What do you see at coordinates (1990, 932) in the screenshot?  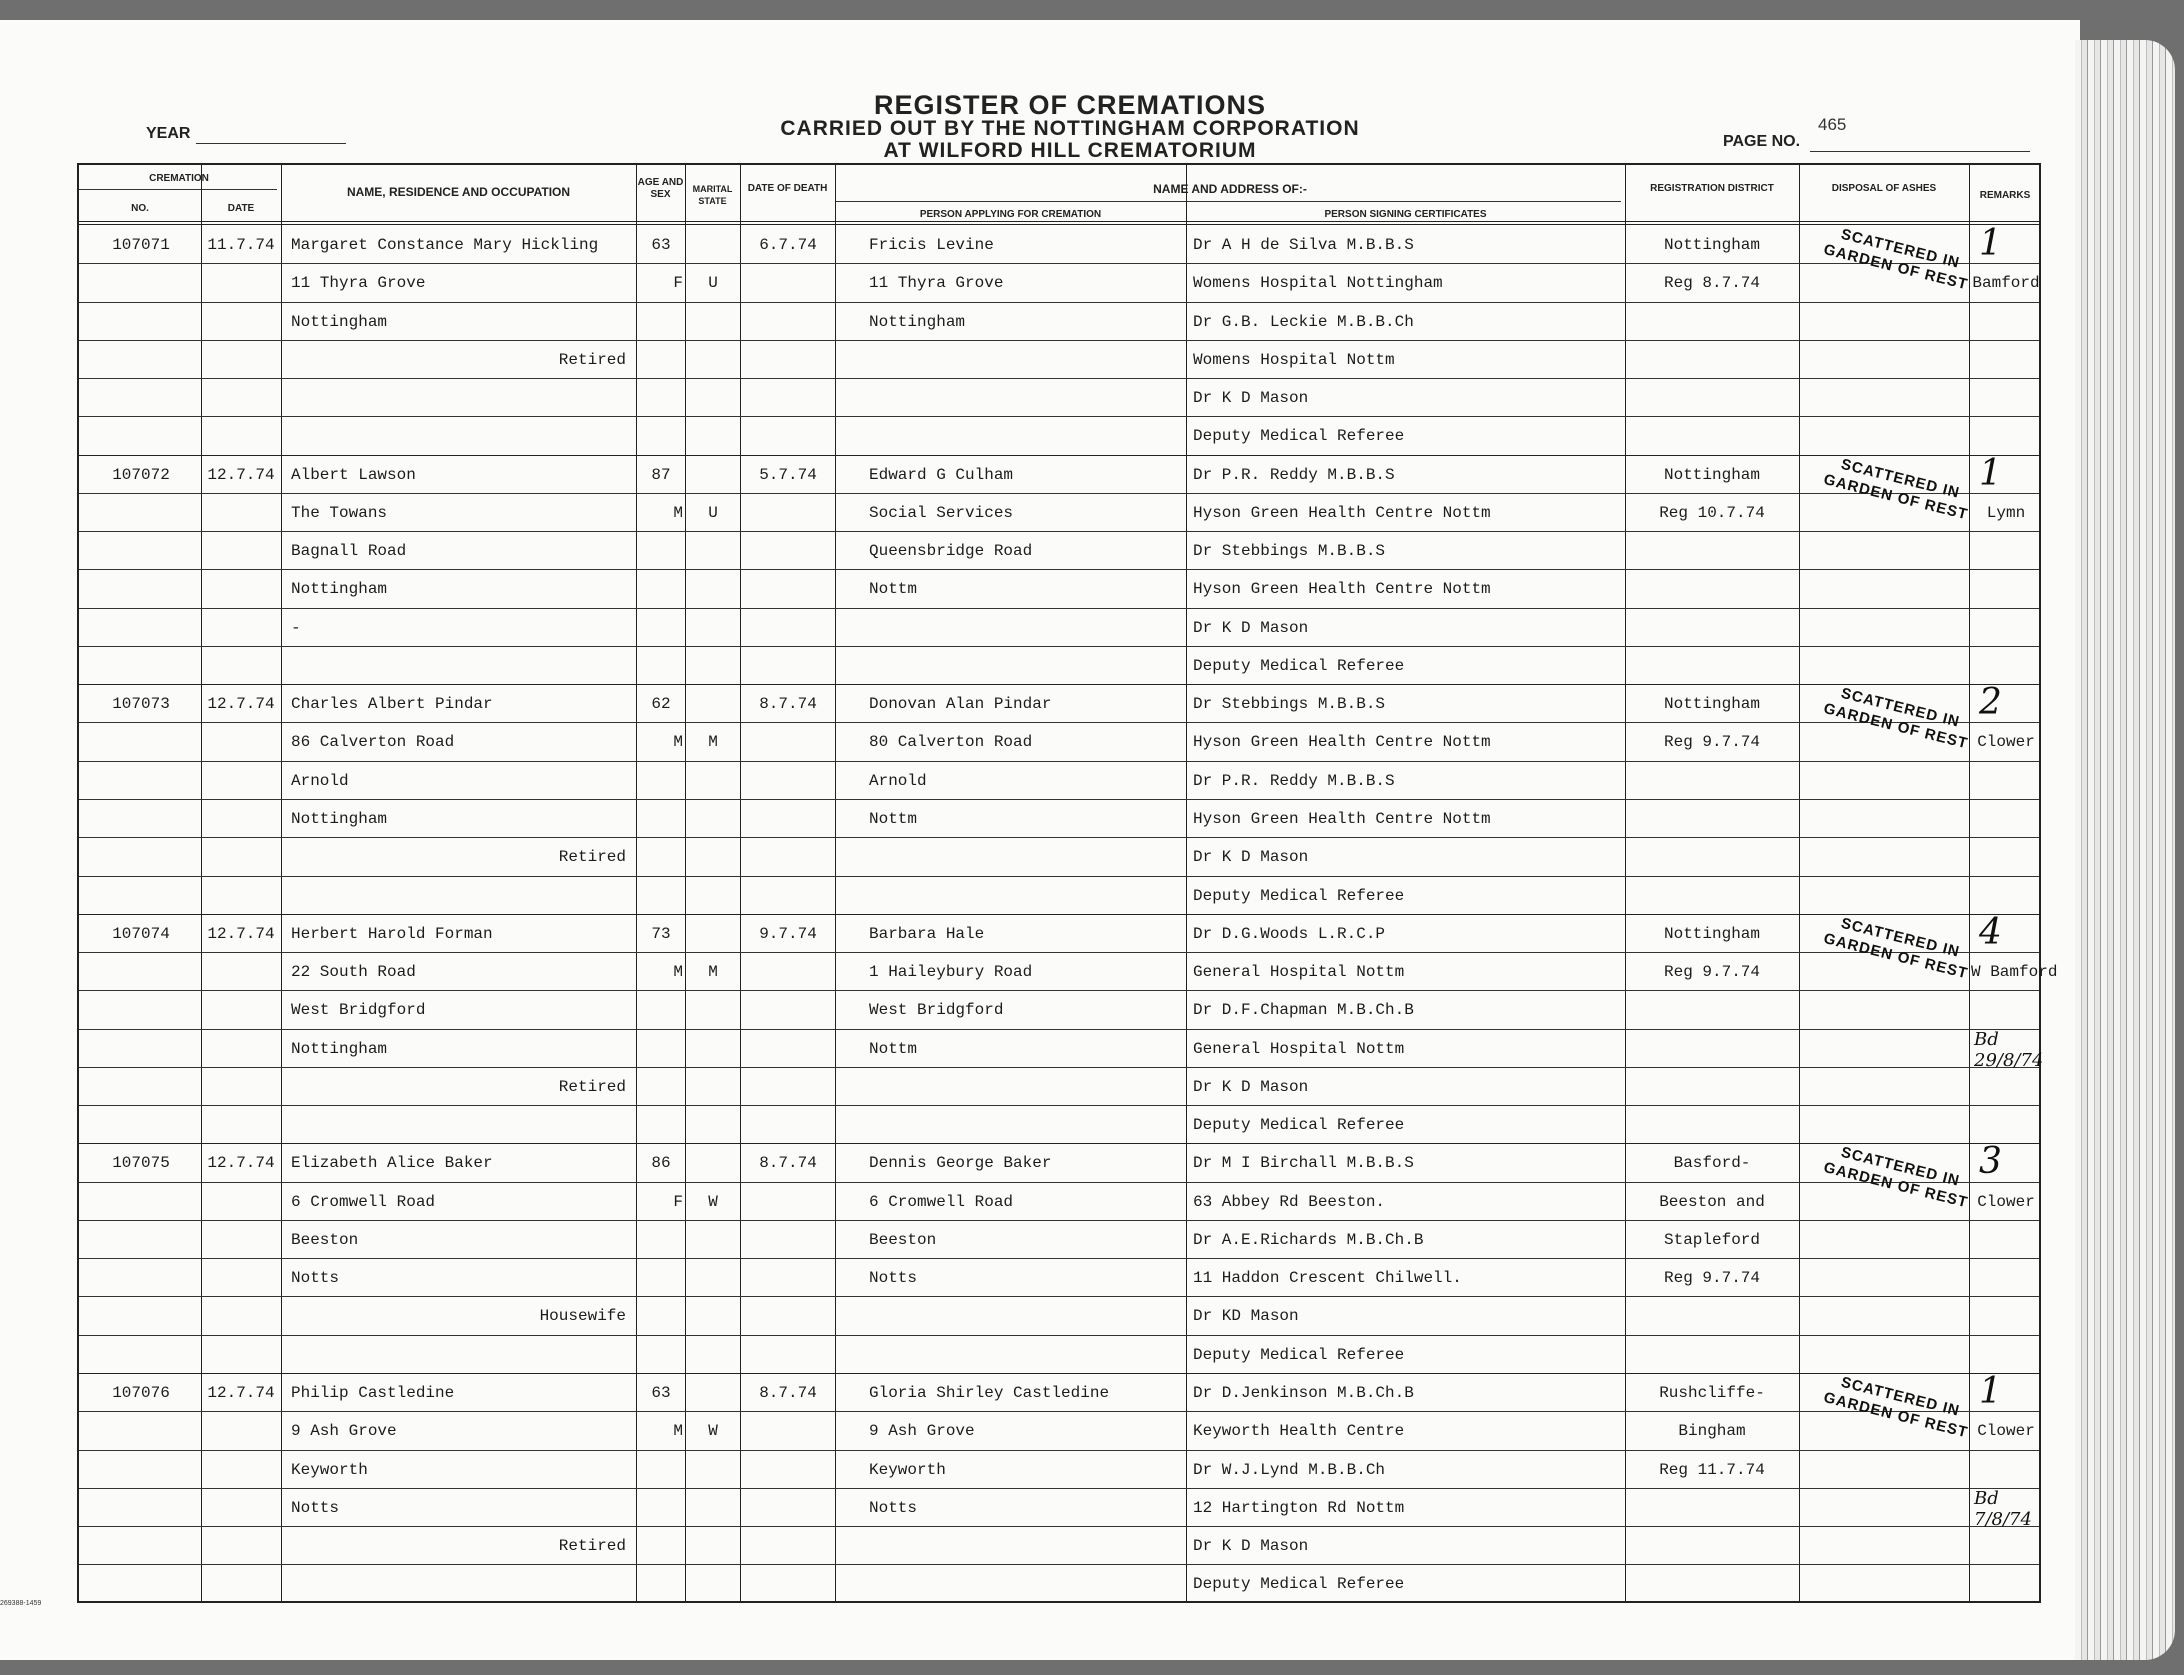 I see `remarks-number: 4` at bounding box center [1990, 932].